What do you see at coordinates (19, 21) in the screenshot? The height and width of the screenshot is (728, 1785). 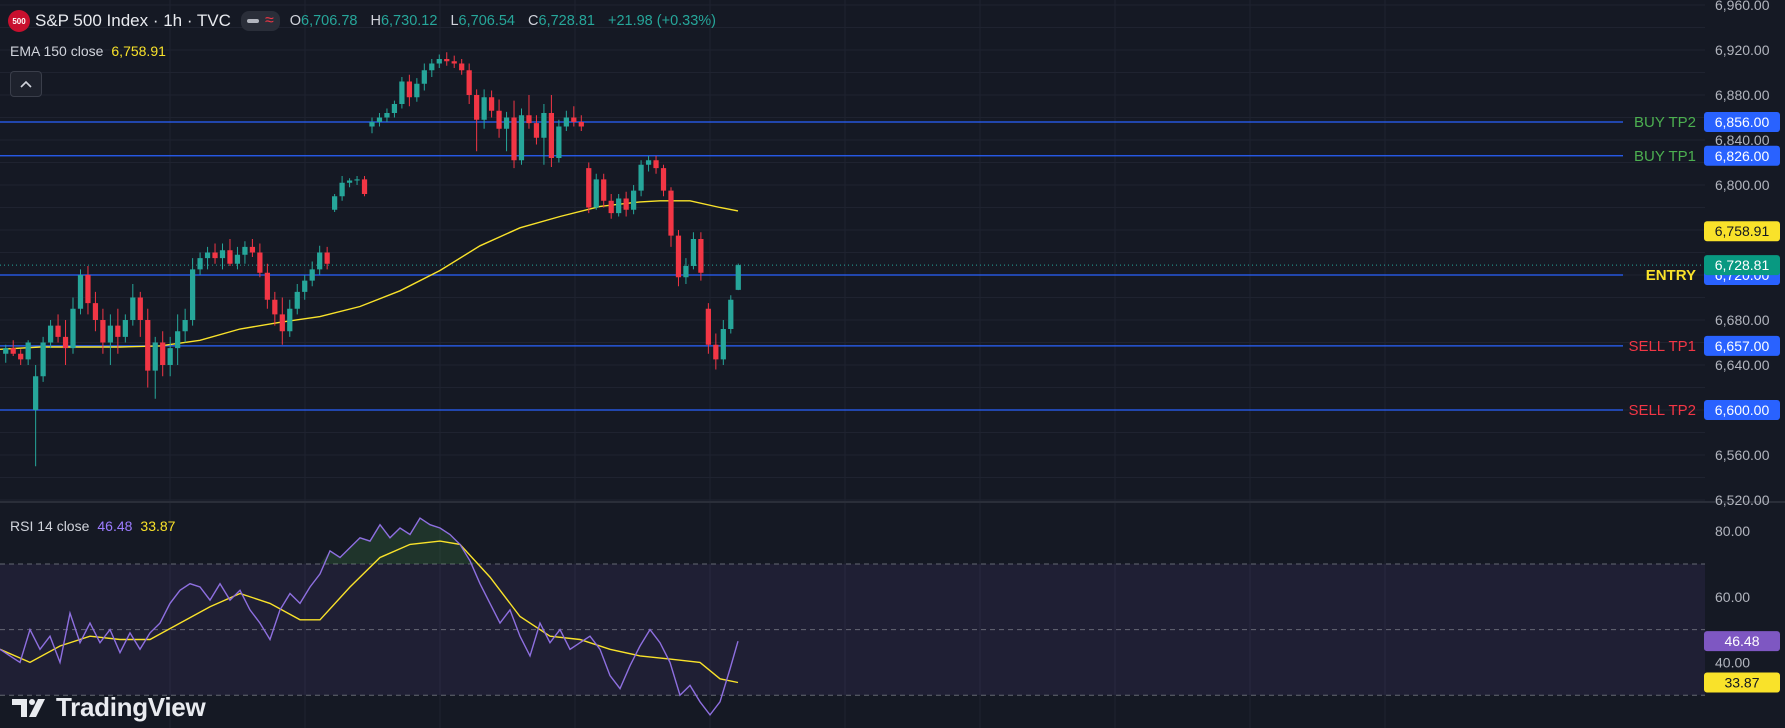 I see `symbol-logo-icon: 500` at bounding box center [19, 21].